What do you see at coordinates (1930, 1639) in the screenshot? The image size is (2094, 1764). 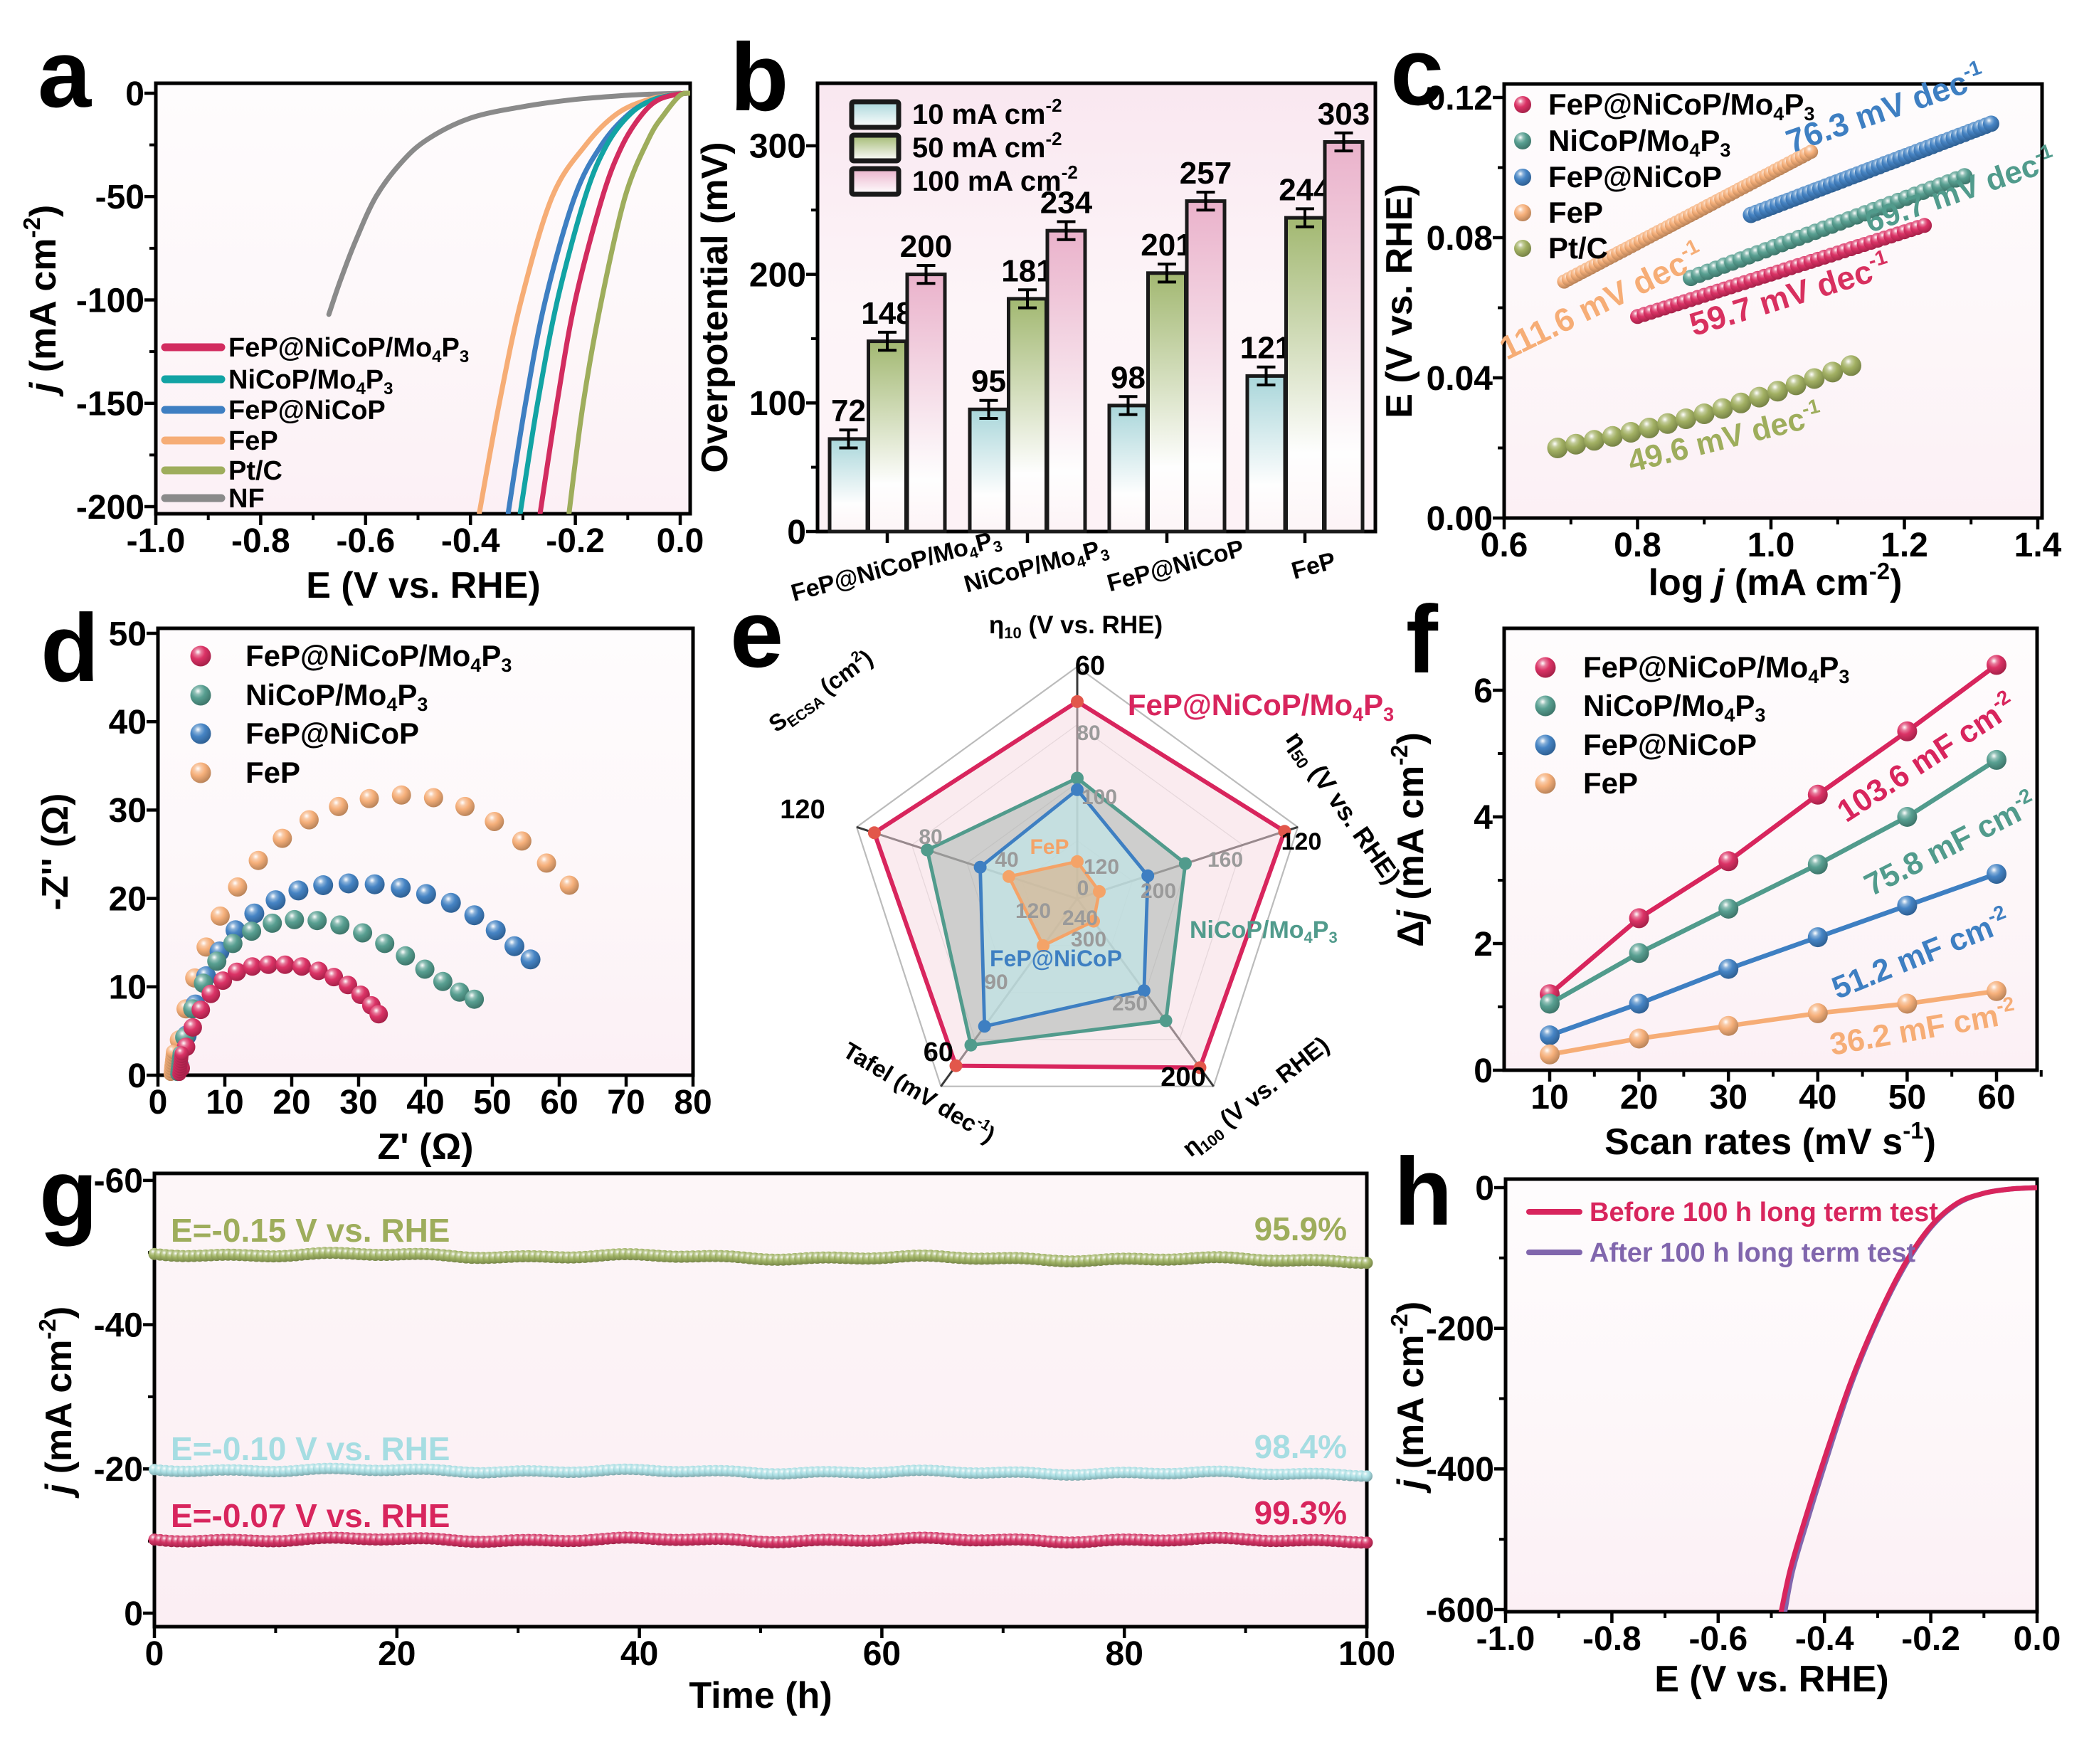 I see `svg-text: -0.2` at bounding box center [1930, 1639].